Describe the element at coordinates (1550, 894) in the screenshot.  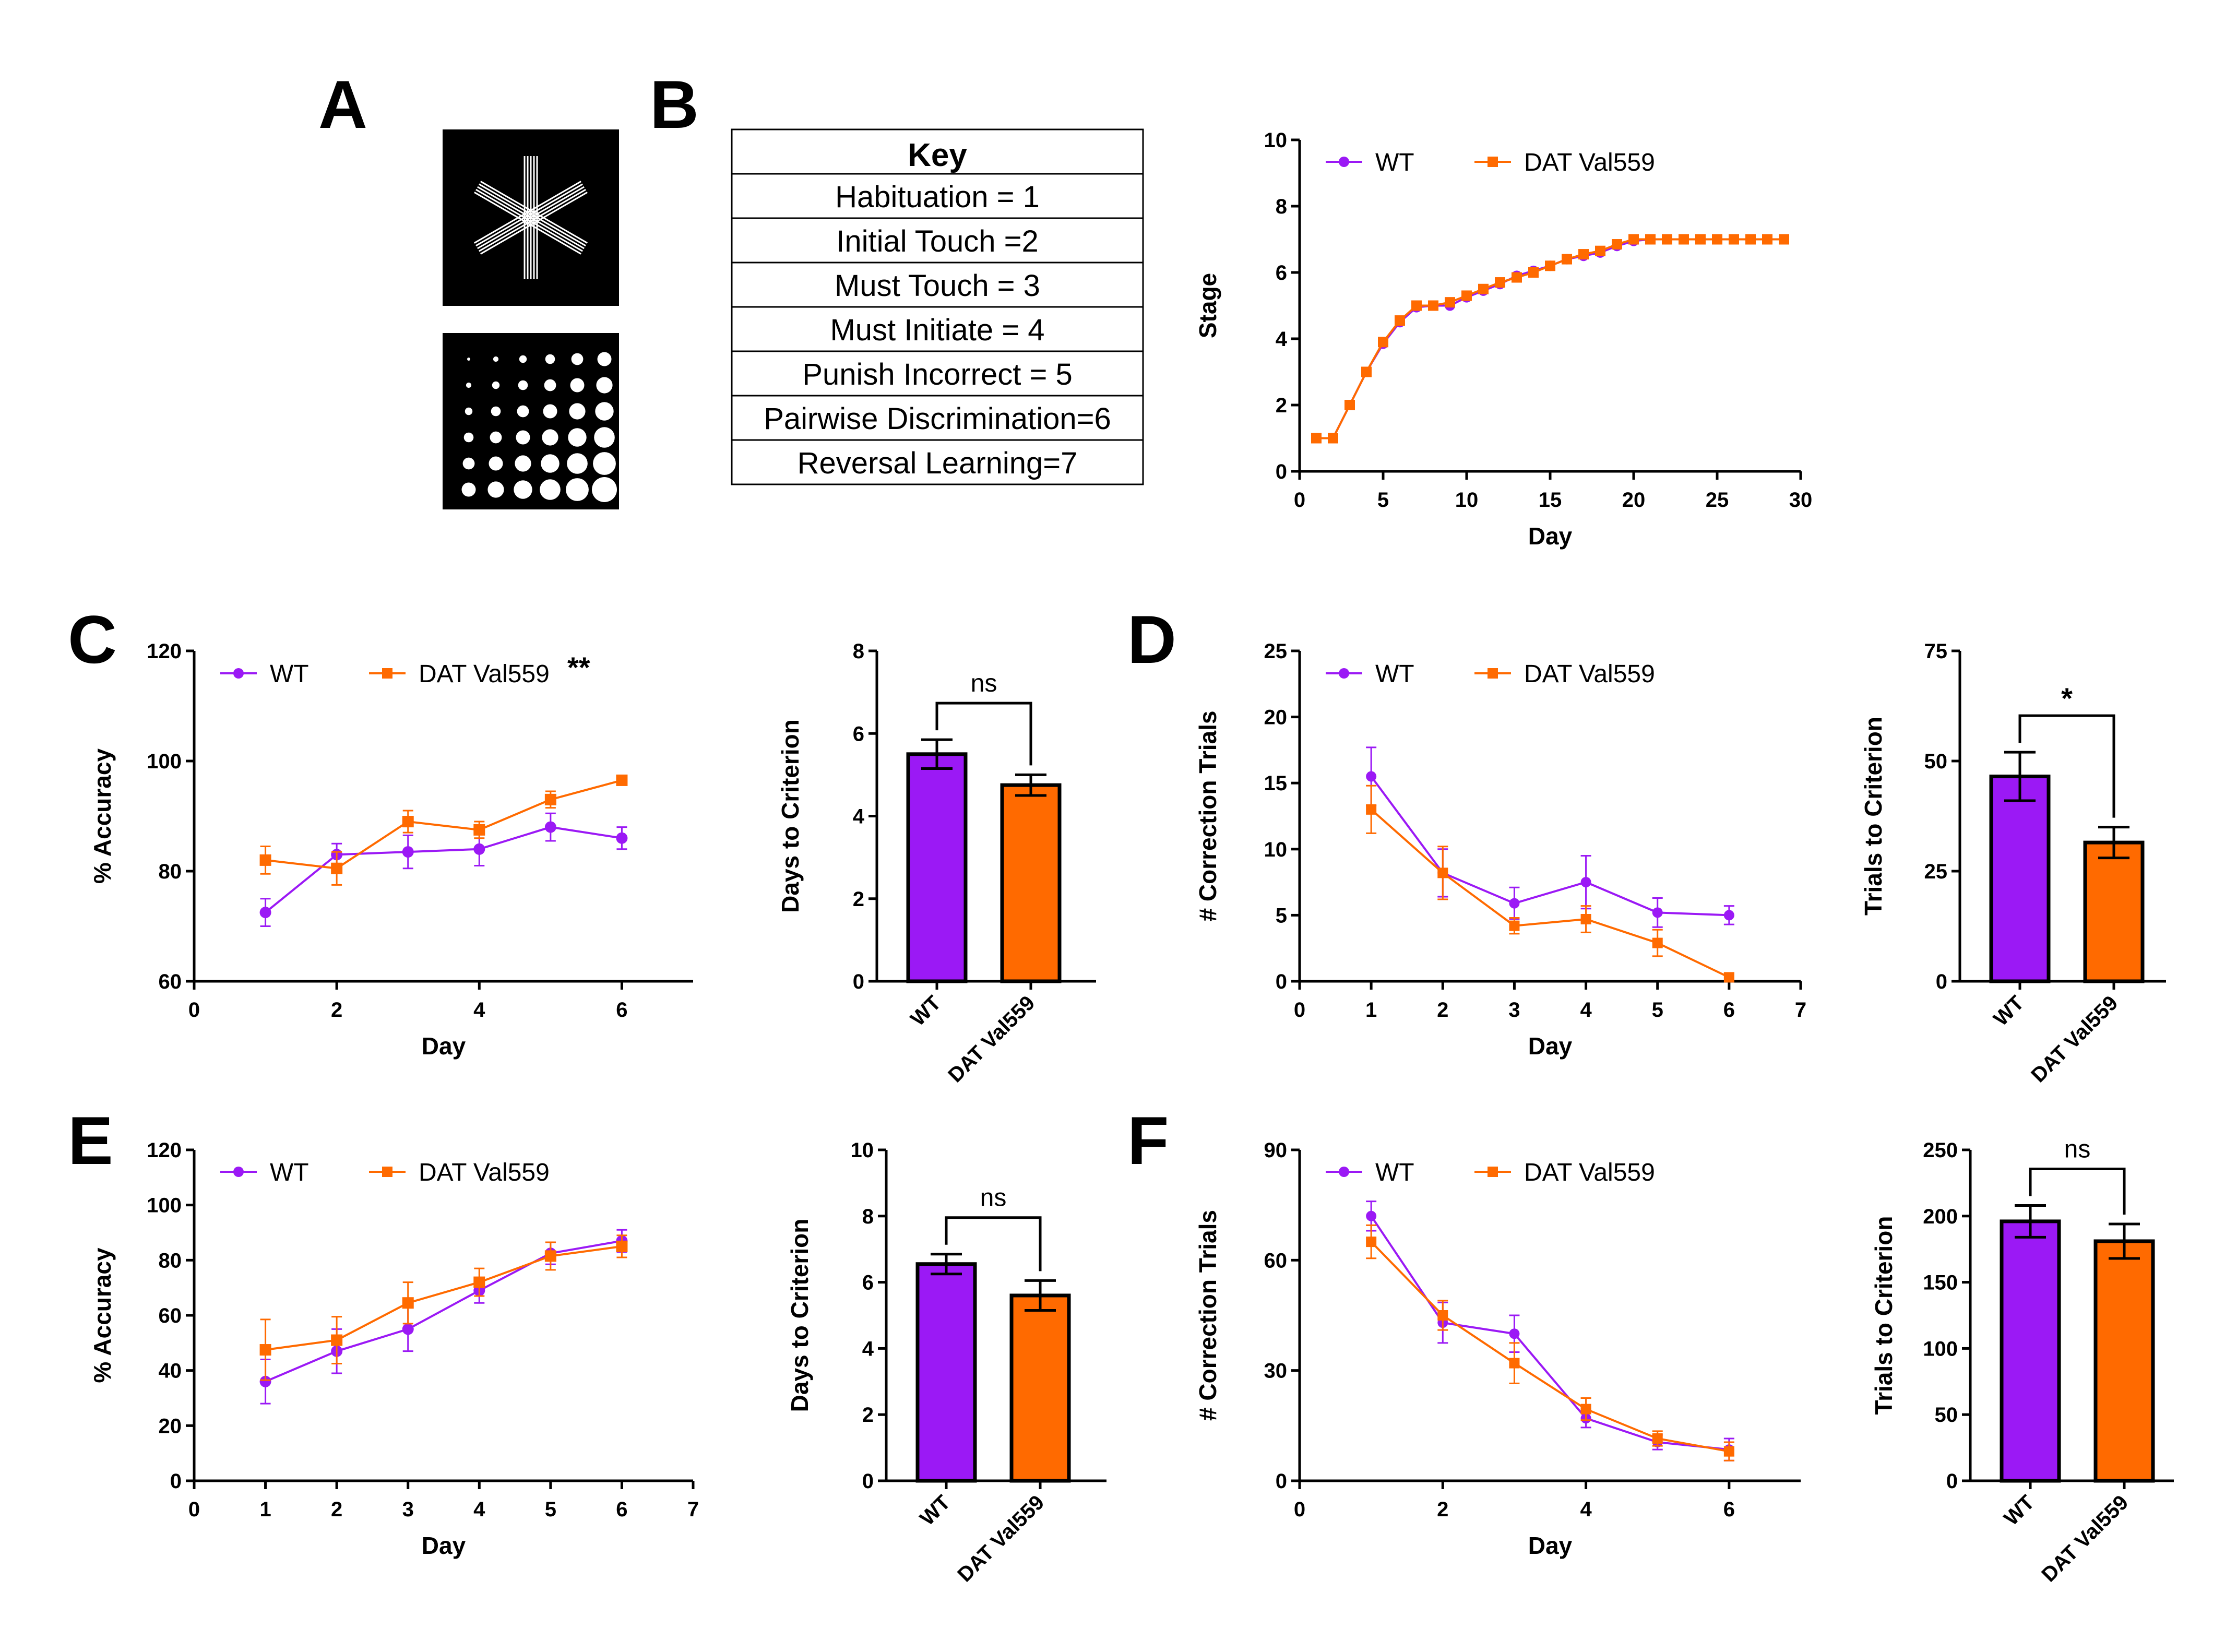
I see `series-line-dat` at that location.